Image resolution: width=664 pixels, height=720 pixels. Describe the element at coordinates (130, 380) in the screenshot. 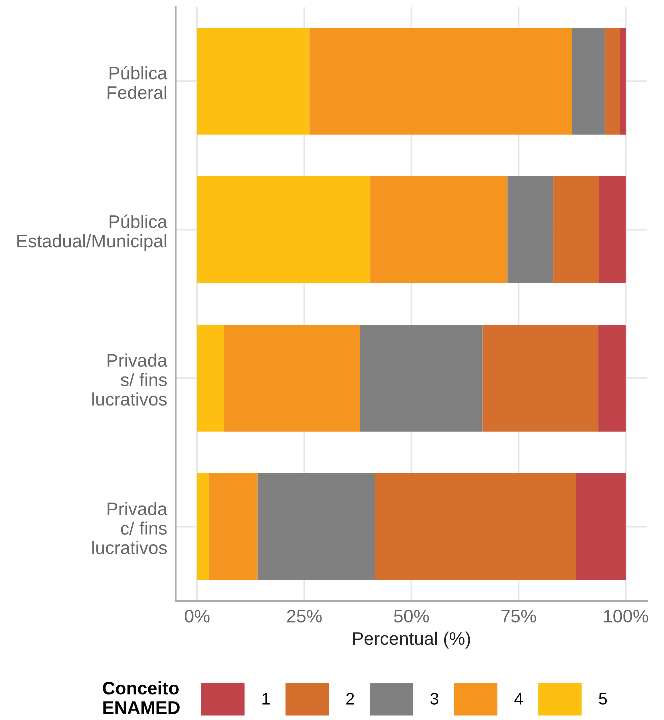

I see `y-tick-label: Privada s/ fins lucrativos` at that location.